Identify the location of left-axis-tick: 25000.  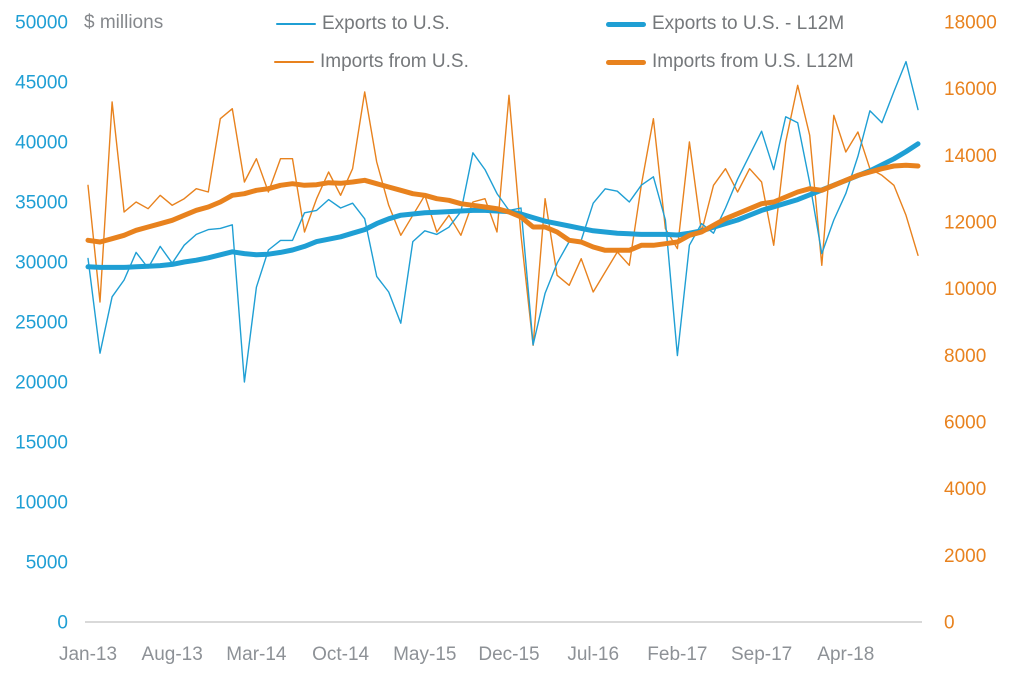
(41, 323).